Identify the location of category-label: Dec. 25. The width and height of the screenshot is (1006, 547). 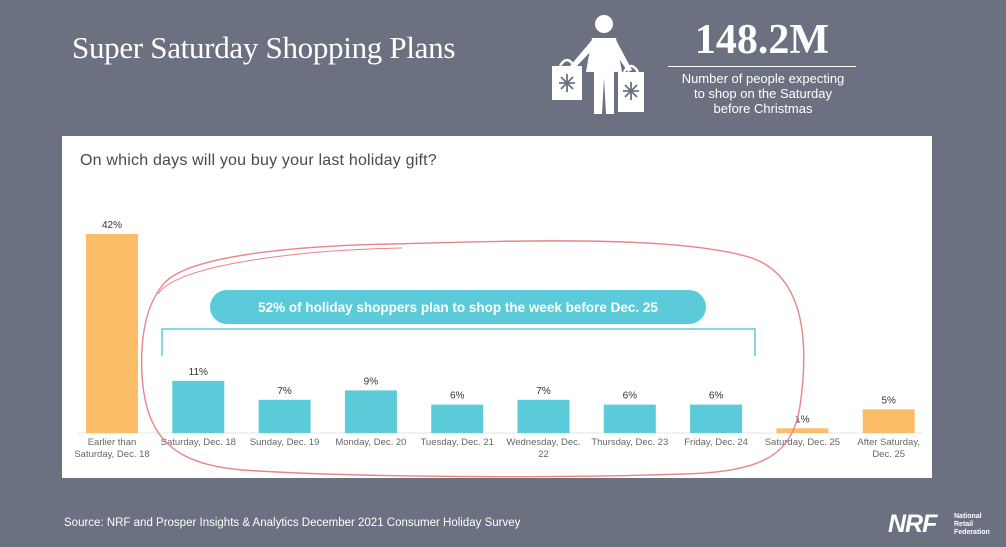
(888, 454).